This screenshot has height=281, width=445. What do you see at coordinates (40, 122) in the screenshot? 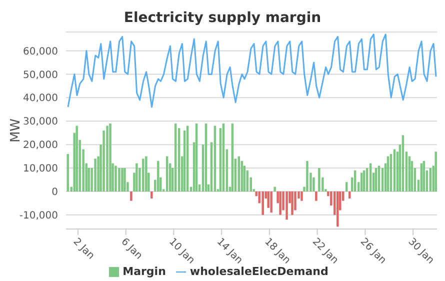
I see `y-tick-label: 30,000` at bounding box center [40, 122].